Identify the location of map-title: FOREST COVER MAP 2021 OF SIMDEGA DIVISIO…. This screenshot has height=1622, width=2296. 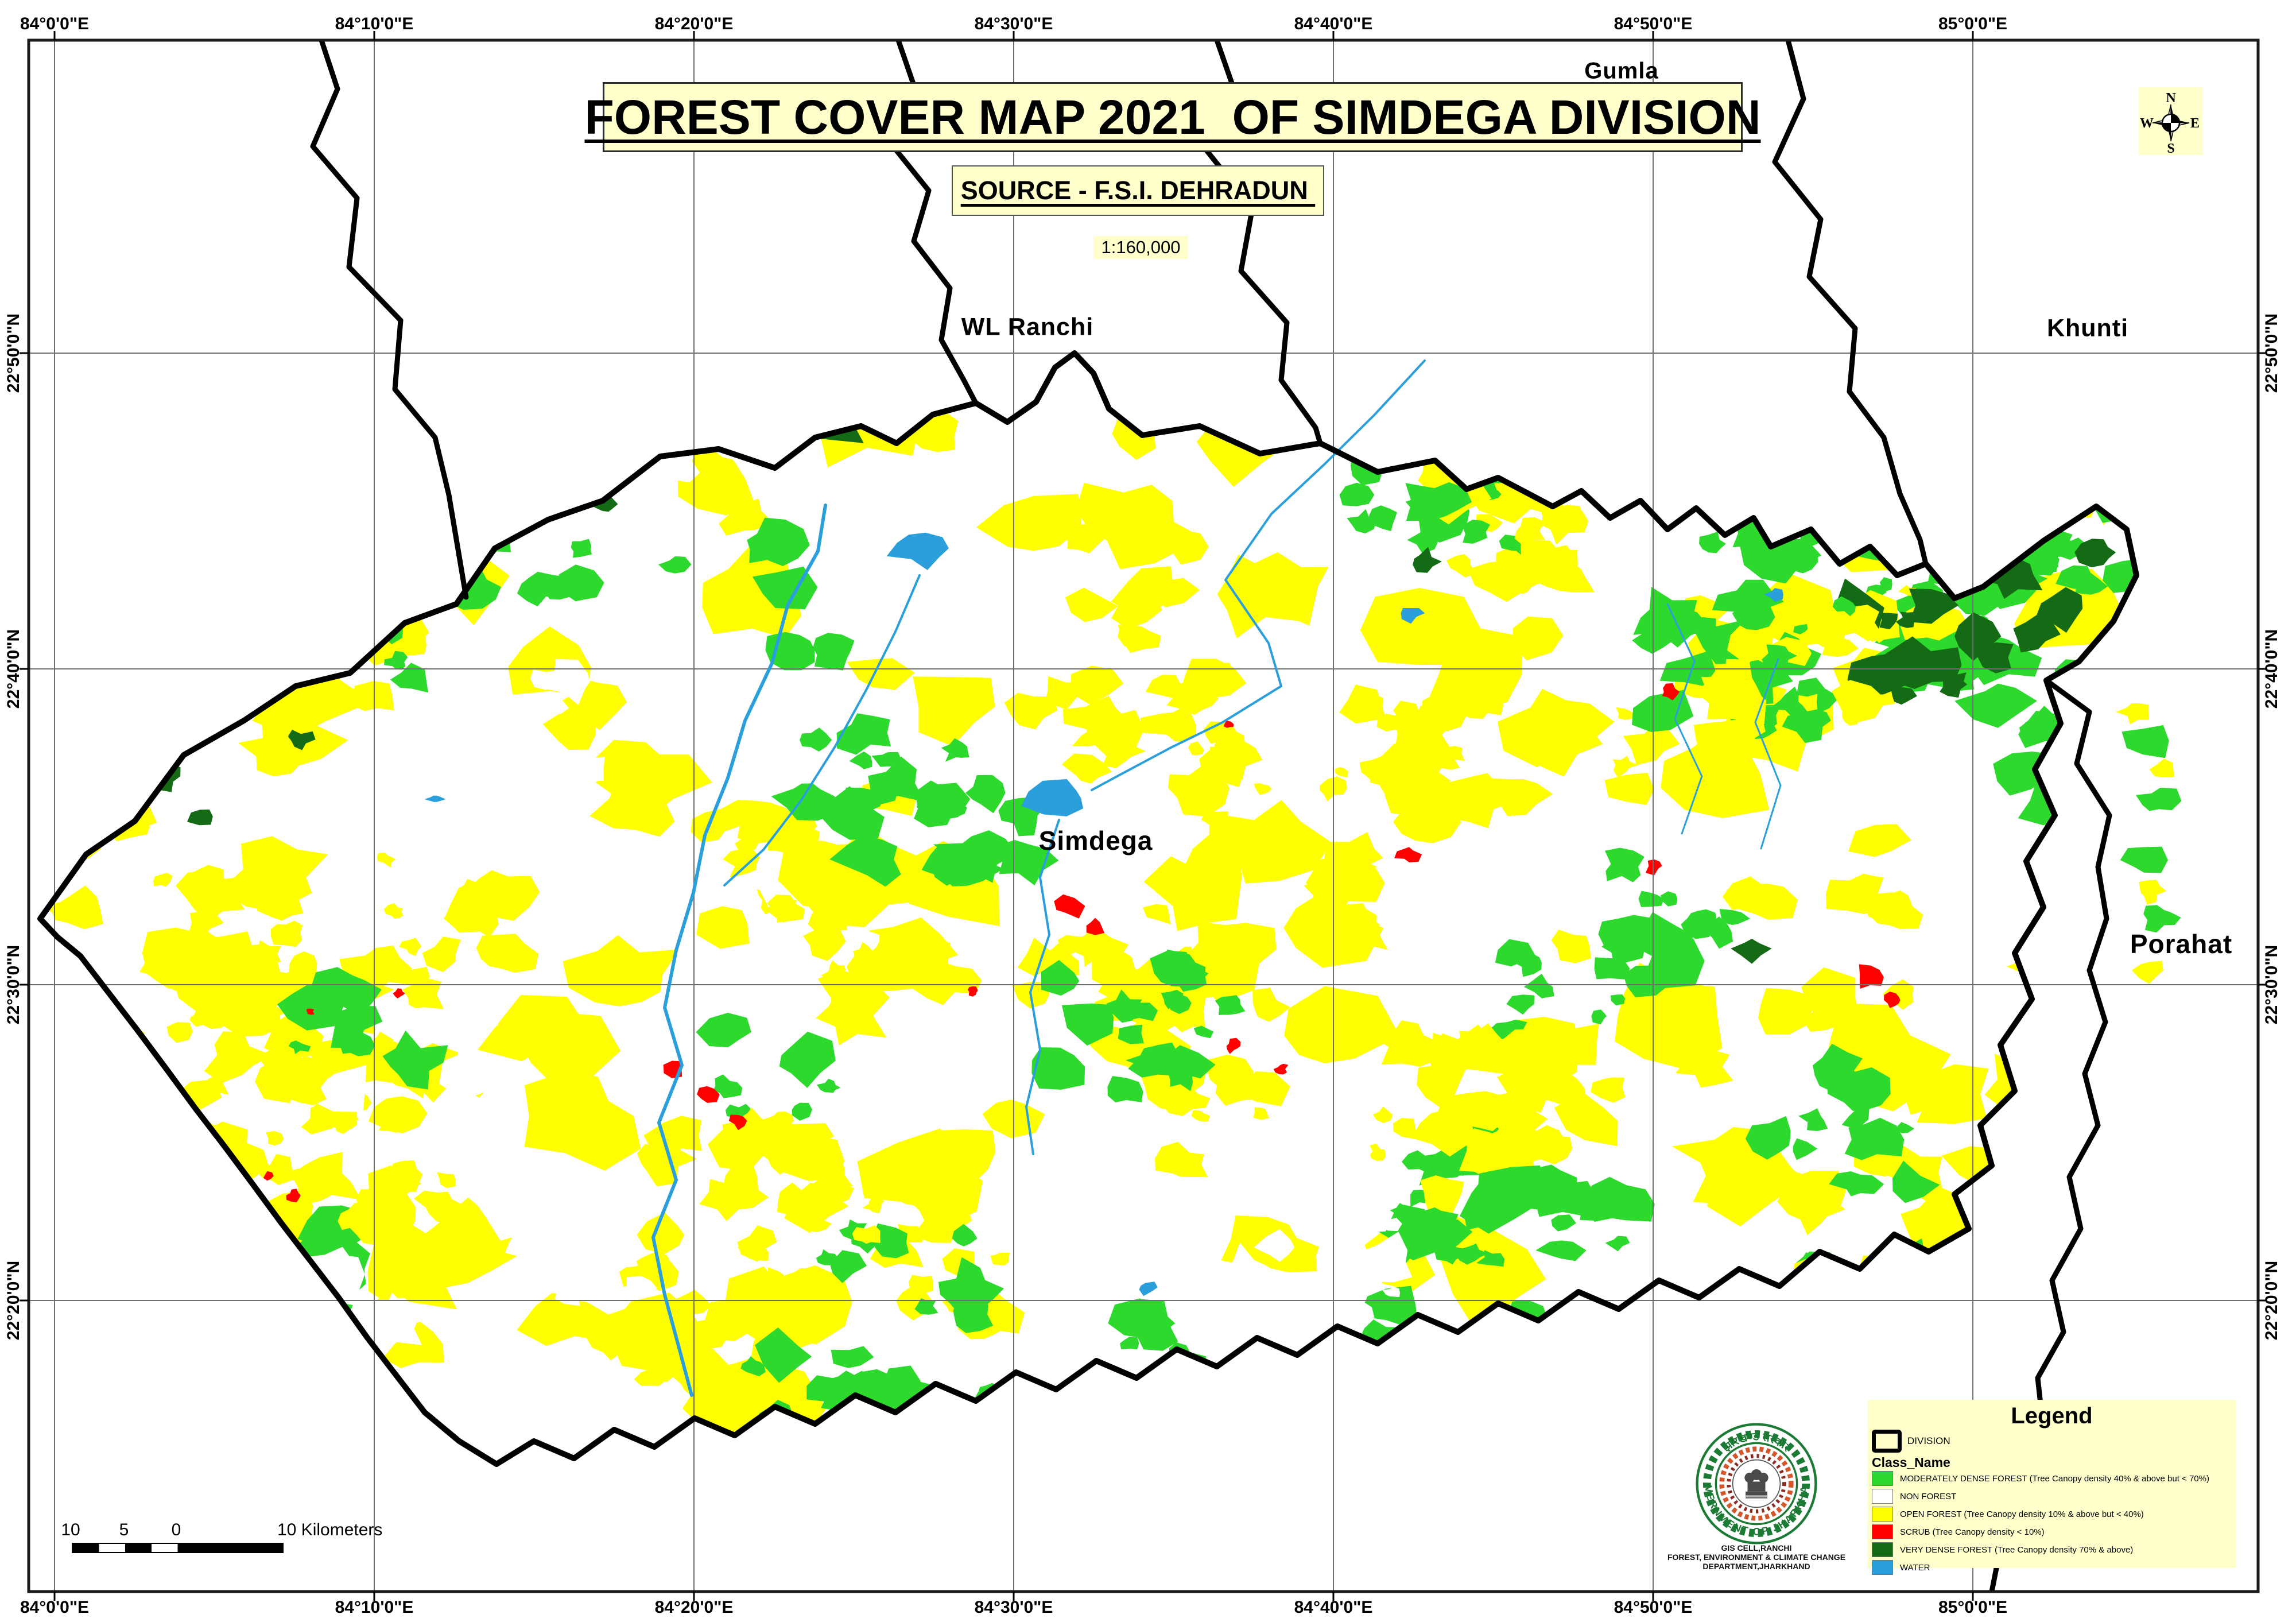
(1172, 117).